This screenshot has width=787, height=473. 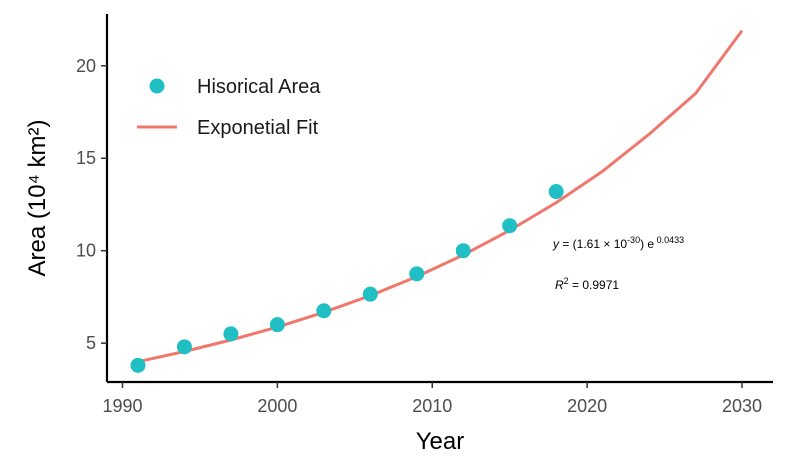 I want to click on x-tick-label: 2000, so click(x=277, y=406).